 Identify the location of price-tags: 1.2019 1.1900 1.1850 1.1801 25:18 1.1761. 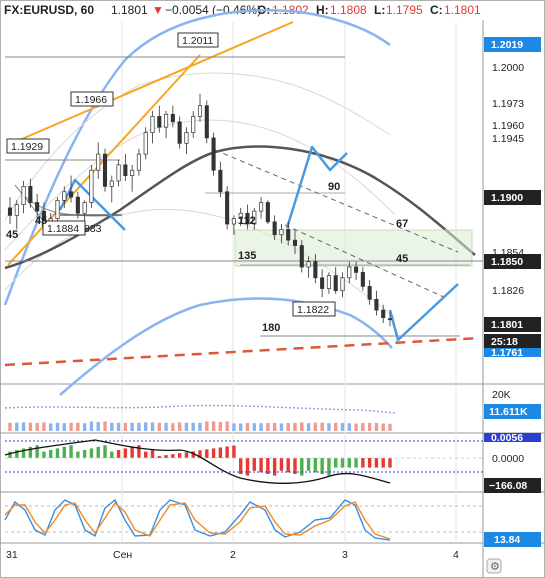
(512, 198).